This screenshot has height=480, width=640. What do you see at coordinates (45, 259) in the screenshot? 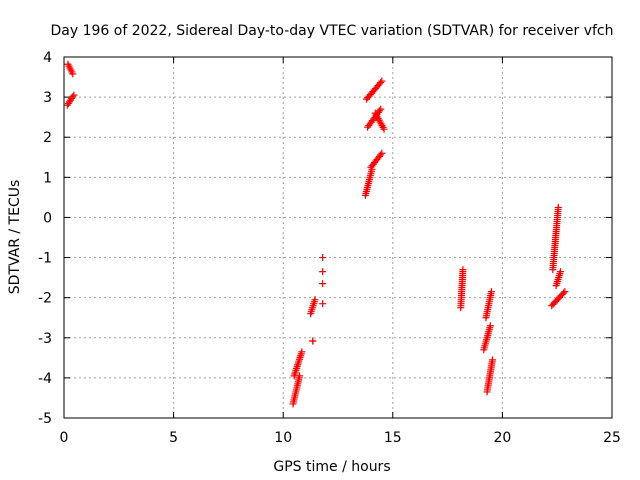
I see `y-tick-label: -1` at bounding box center [45, 259].